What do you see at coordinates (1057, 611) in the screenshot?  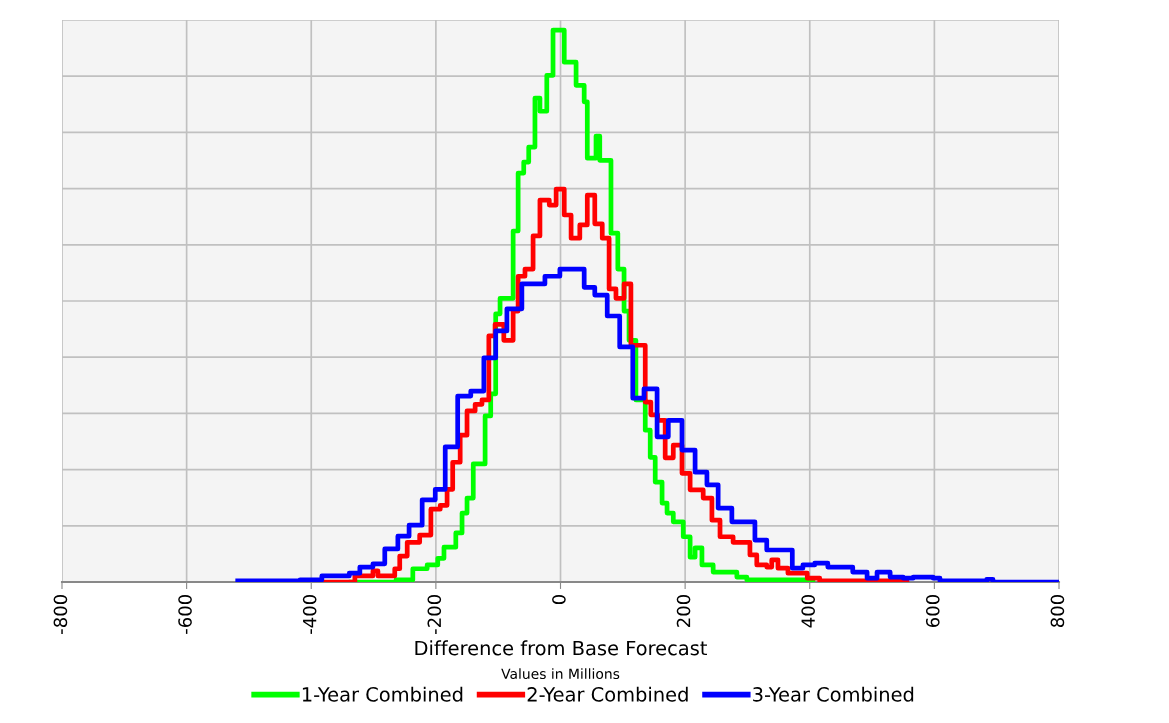 I see `x-tick-label: 800` at bounding box center [1057, 611].